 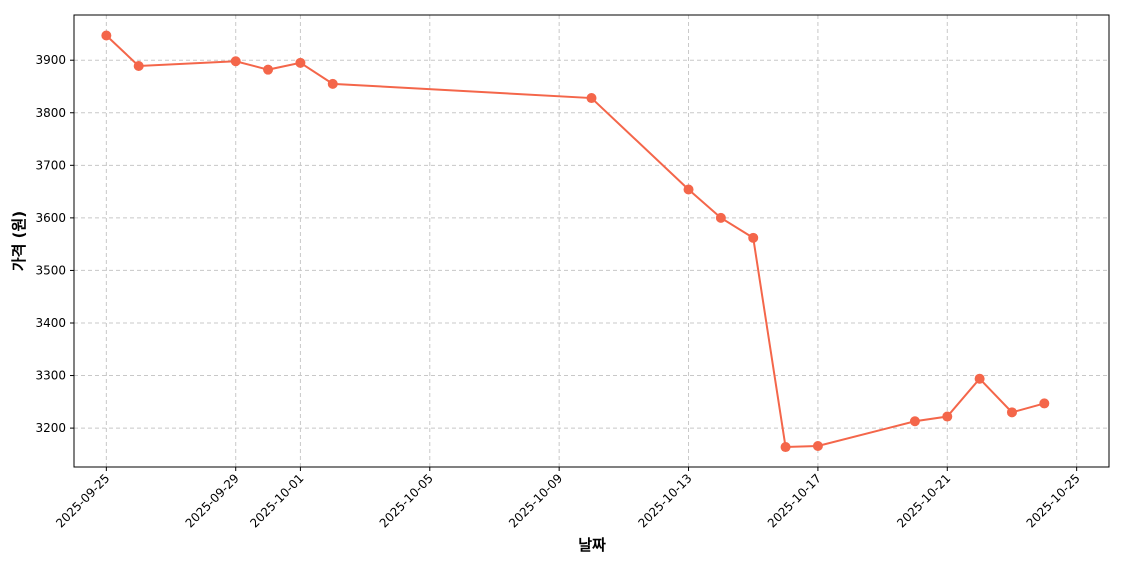 What do you see at coordinates (19, 241) in the screenshot?
I see `y-axis-label: 가격 (원)` at bounding box center [19, 241].